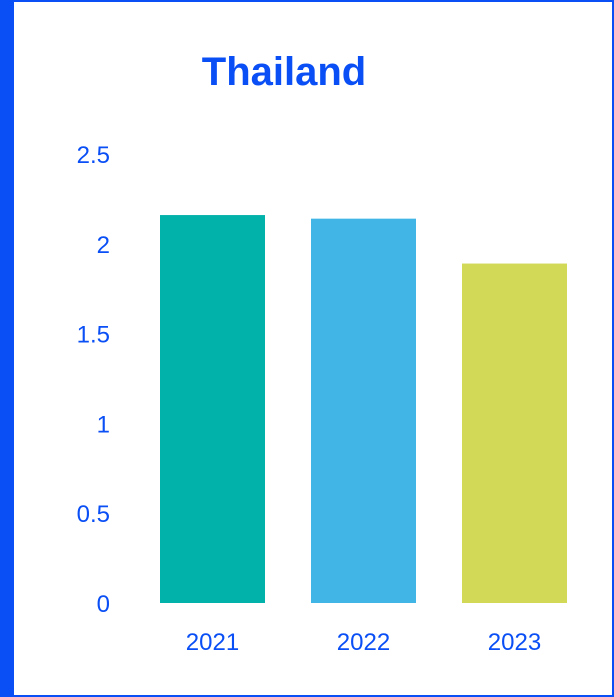 Image resolution: width=614 pixels, height=697 pixels. I want to click on y-axis: 0 0.5 1 1.5 2 2.5, so click(93, 380).